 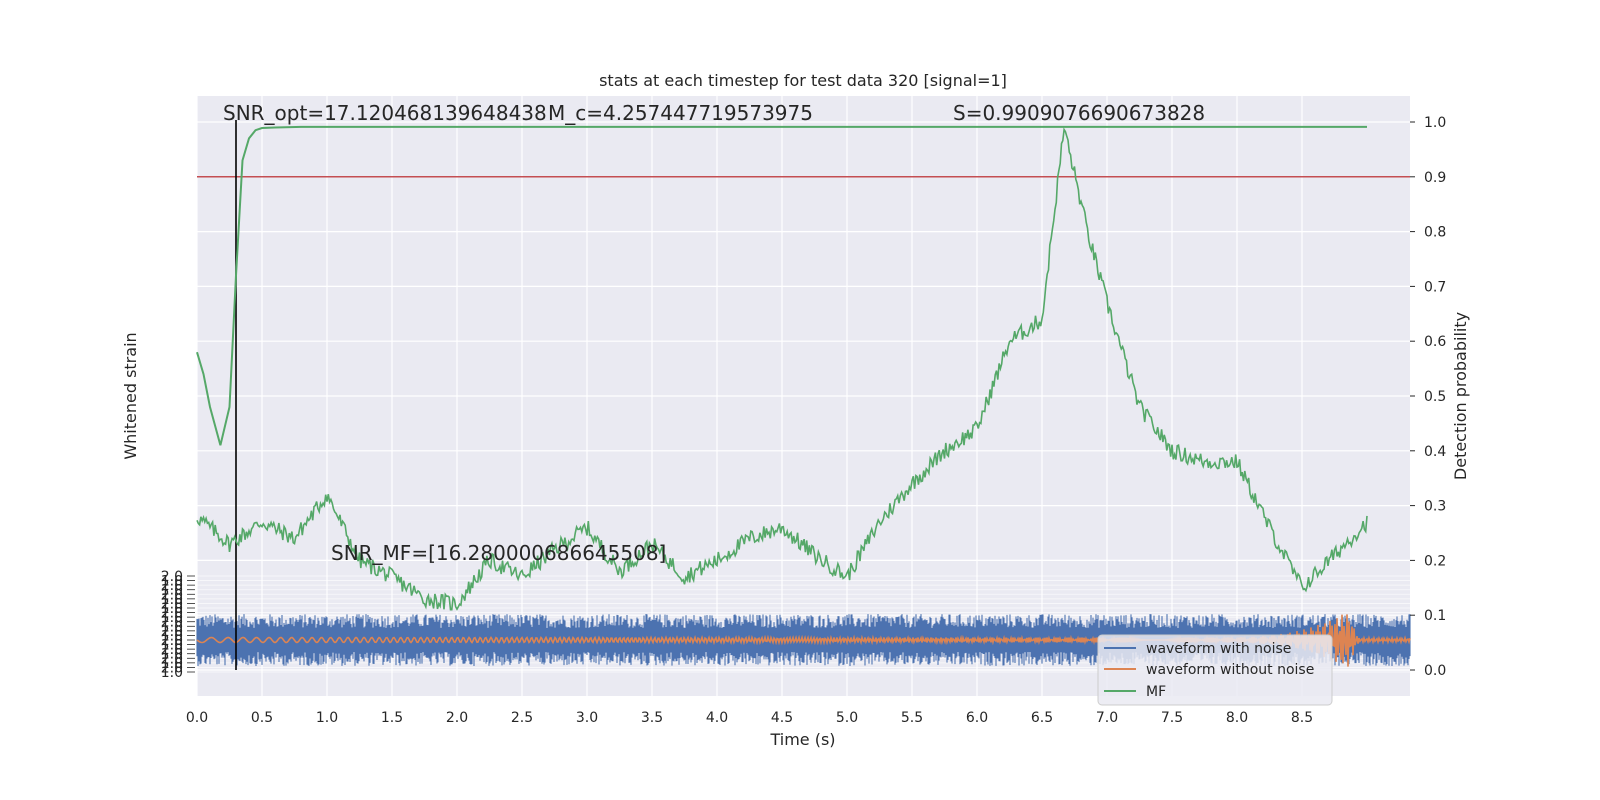 What do you see at coordinates (1079, 113) in the screenshot?
I see `annotation-s: S=0.9909076690673828` at bounding box center [1079, 113].